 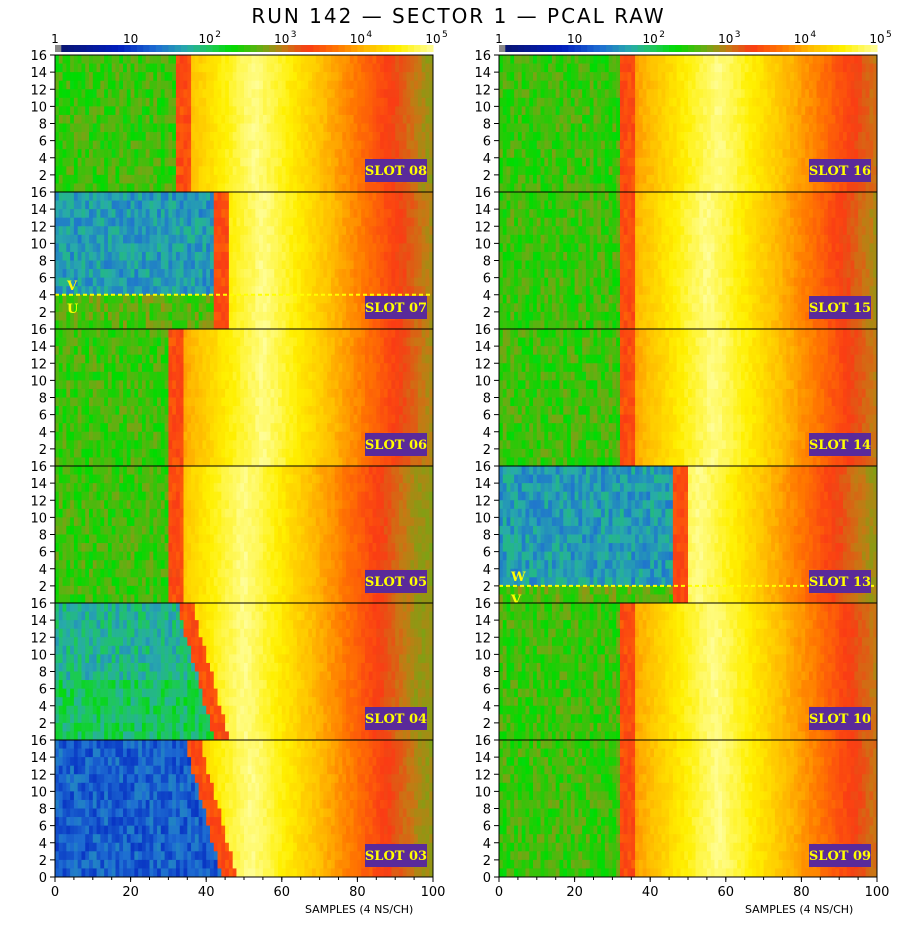 What do you see at coordinates (662, 35) in the screenshot?
I see `colorbar-tick-exponent: 2` at bounding box center [662, 35].